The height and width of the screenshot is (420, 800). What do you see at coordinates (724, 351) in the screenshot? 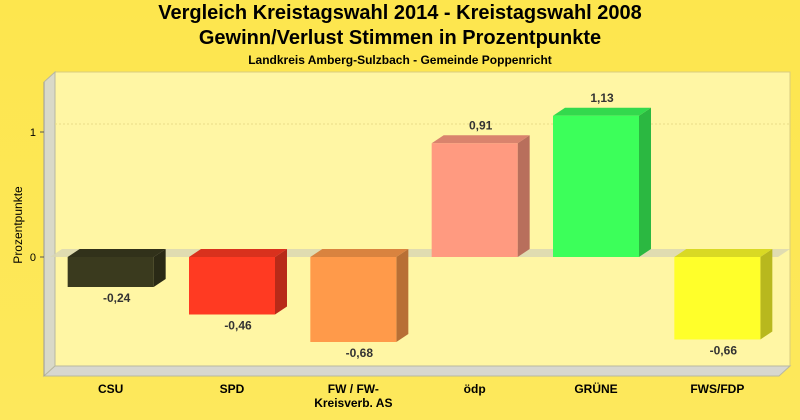
I see `data-label: -0,66` at bounding box center [724, 351].